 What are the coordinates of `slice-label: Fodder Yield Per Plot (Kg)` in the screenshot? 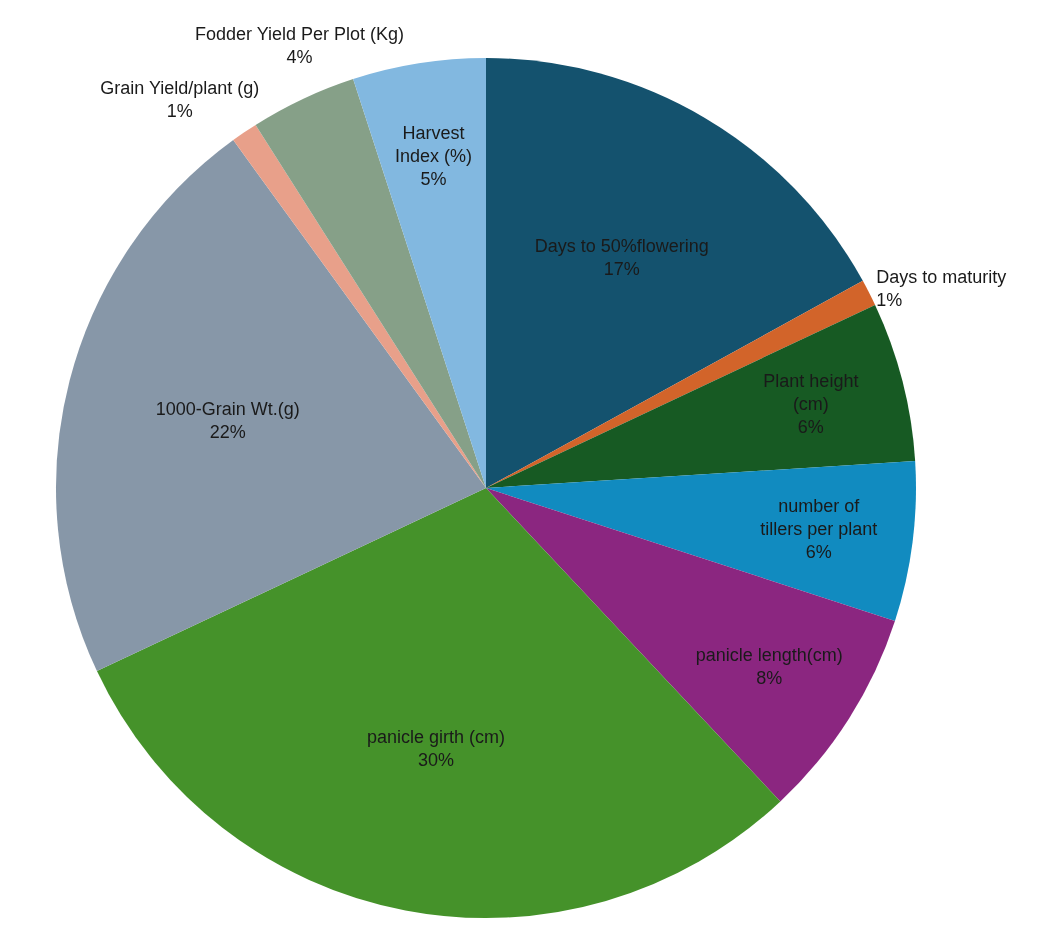 It's located at (299, 34).